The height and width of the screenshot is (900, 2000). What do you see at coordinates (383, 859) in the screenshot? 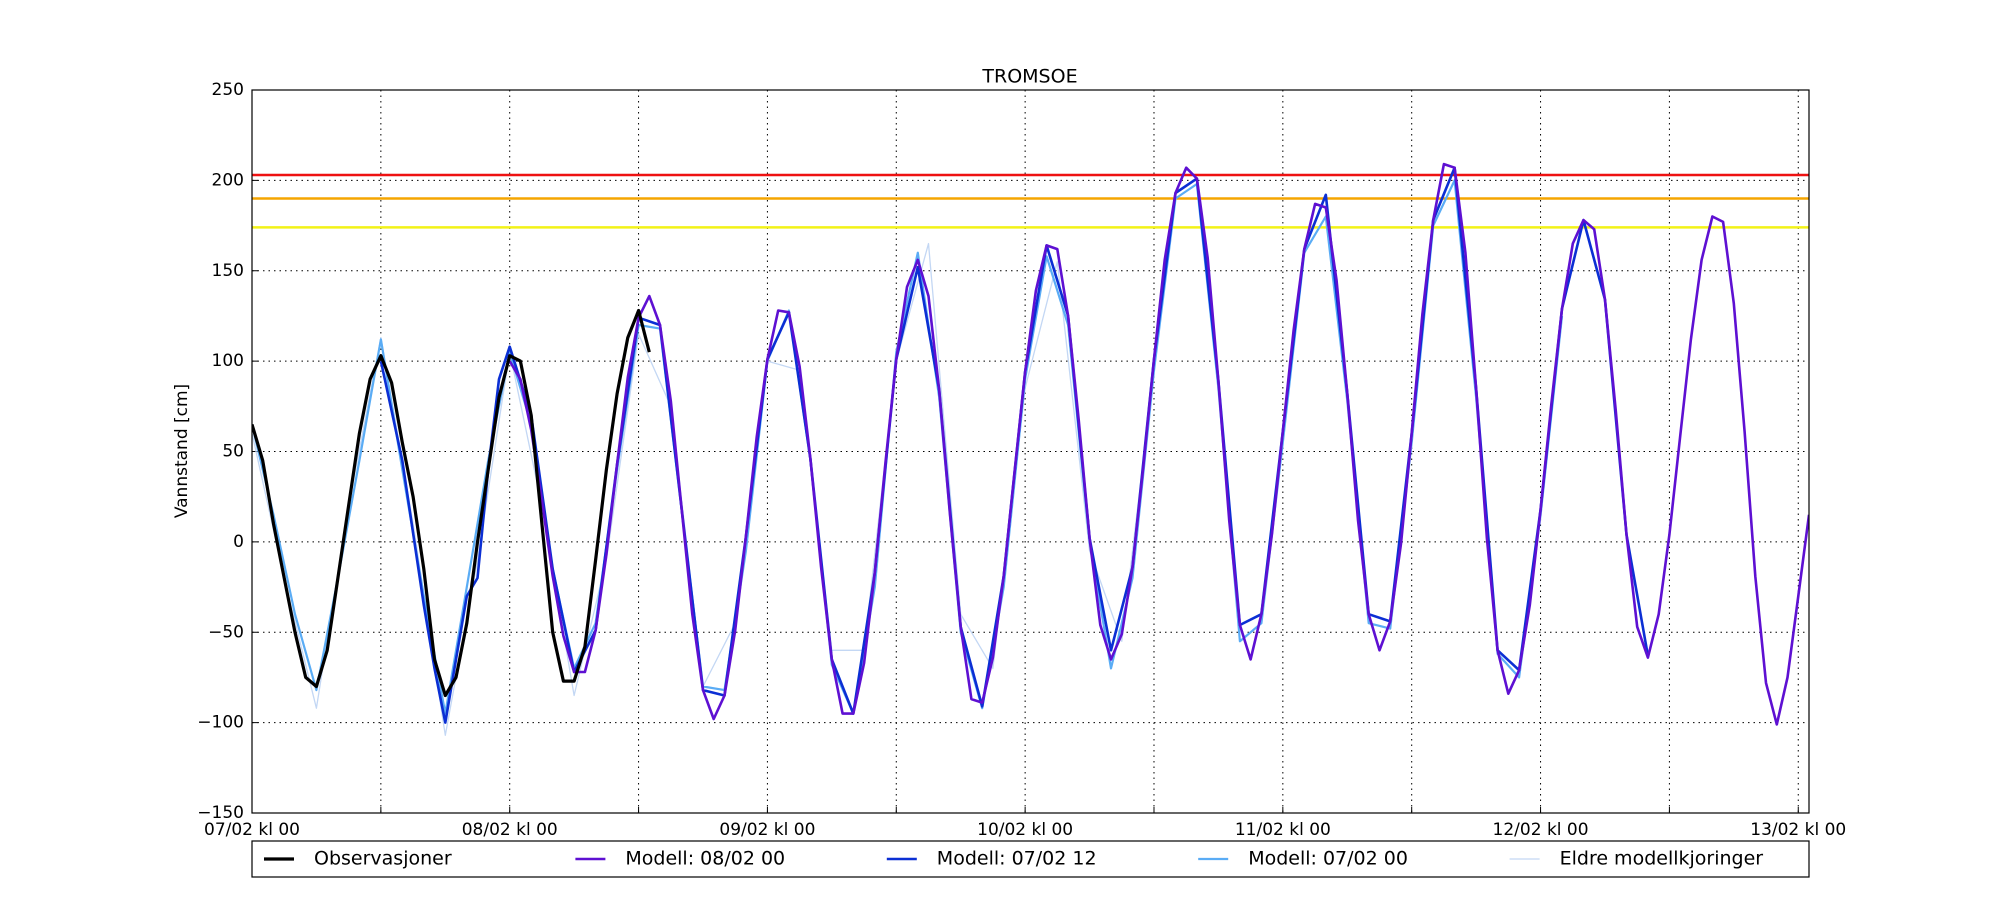
I see `legend-label: Observasjoner` at bounding box center [383, 859].